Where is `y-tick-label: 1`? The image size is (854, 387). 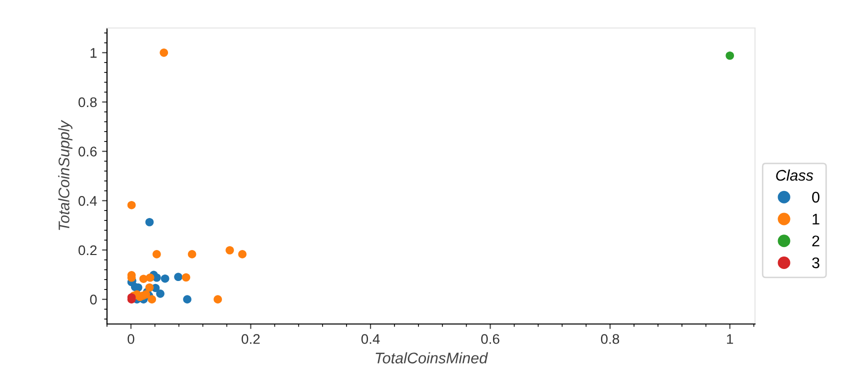
y-tick-label: 1 is located at coordinates (93, 53).